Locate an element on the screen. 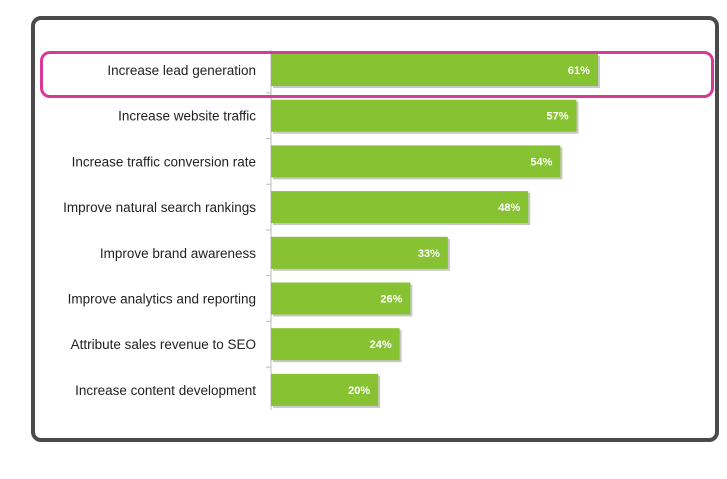 The height and width of the screenshot is (479, 727). category-label: Increase traffic conversion rate is located at coordinates (164, 161).